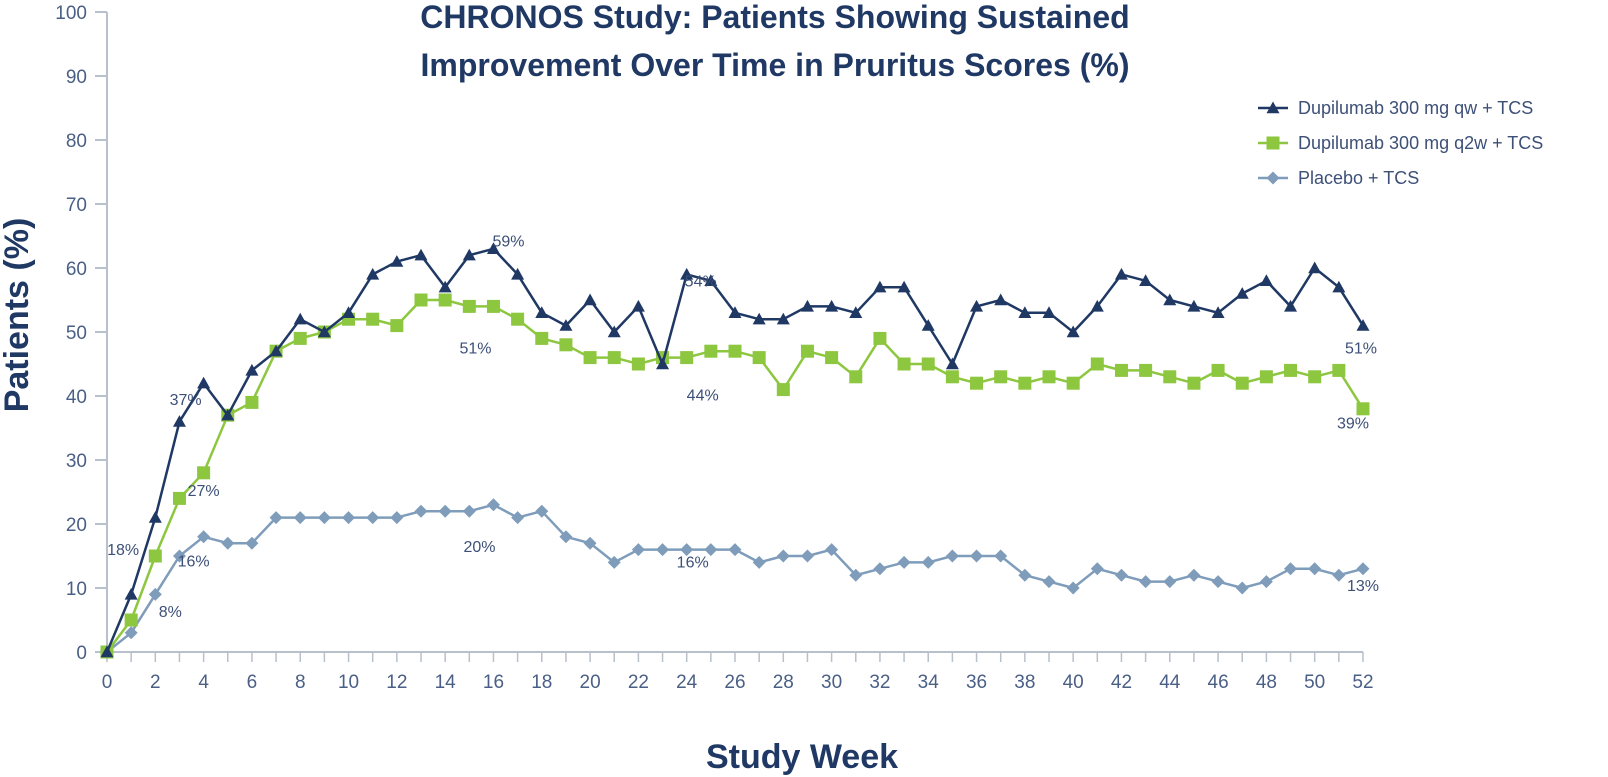 Image resolution: width=1608 pixels, height=777 pixels. What do you see at coordinates (1415, 108) in the screenshot?
I see `legend-label: Dupilumab 300 mg qw + TCS` at bounding box center [1415, 108].